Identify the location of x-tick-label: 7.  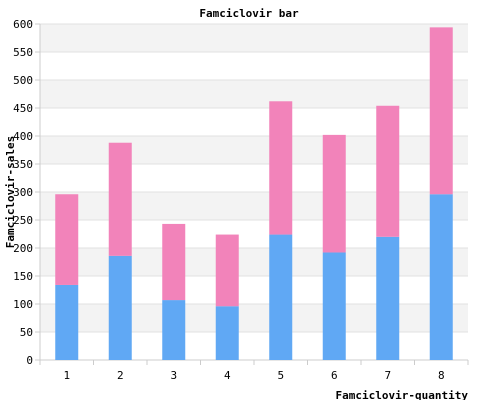
(387, 375).